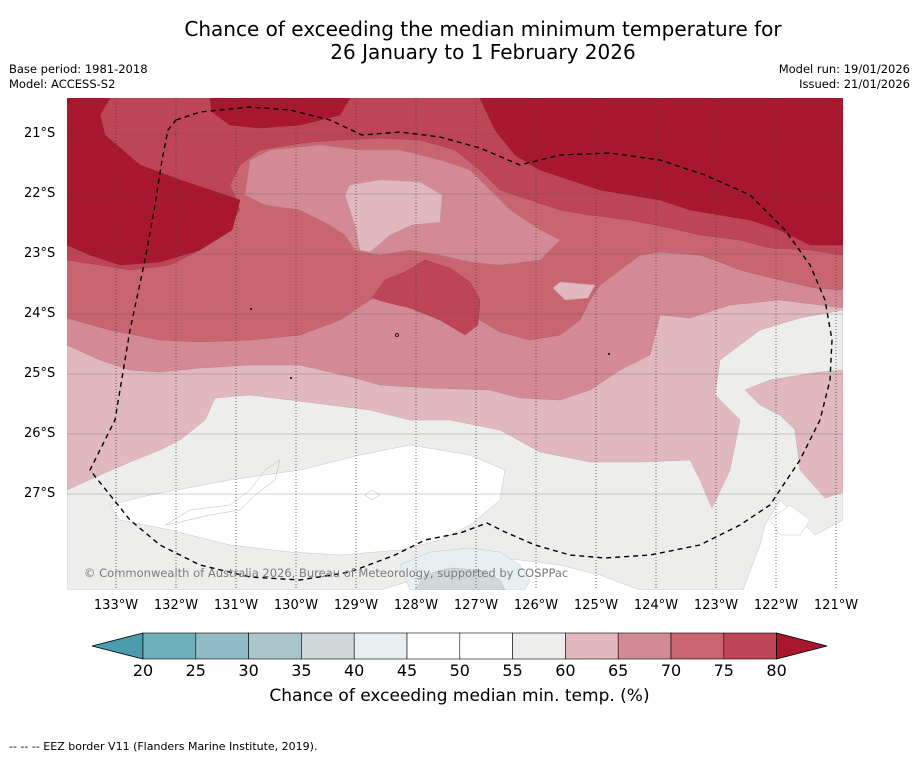 Image resolution: width=919 pixels, height=758 pixels. What do you see at coordinates (195, 670) in the screenshot?
I see `colorbar-tick-label: 25` at bounding box center [195, 670].